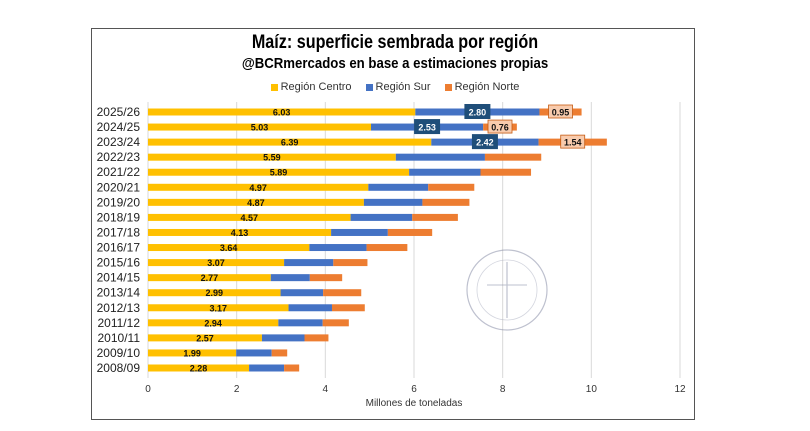 The image size is (810, 431). Describe the element at coordinates (119, 368) in the screenshot. I see `y-tick-label: 2008/09` at that location.